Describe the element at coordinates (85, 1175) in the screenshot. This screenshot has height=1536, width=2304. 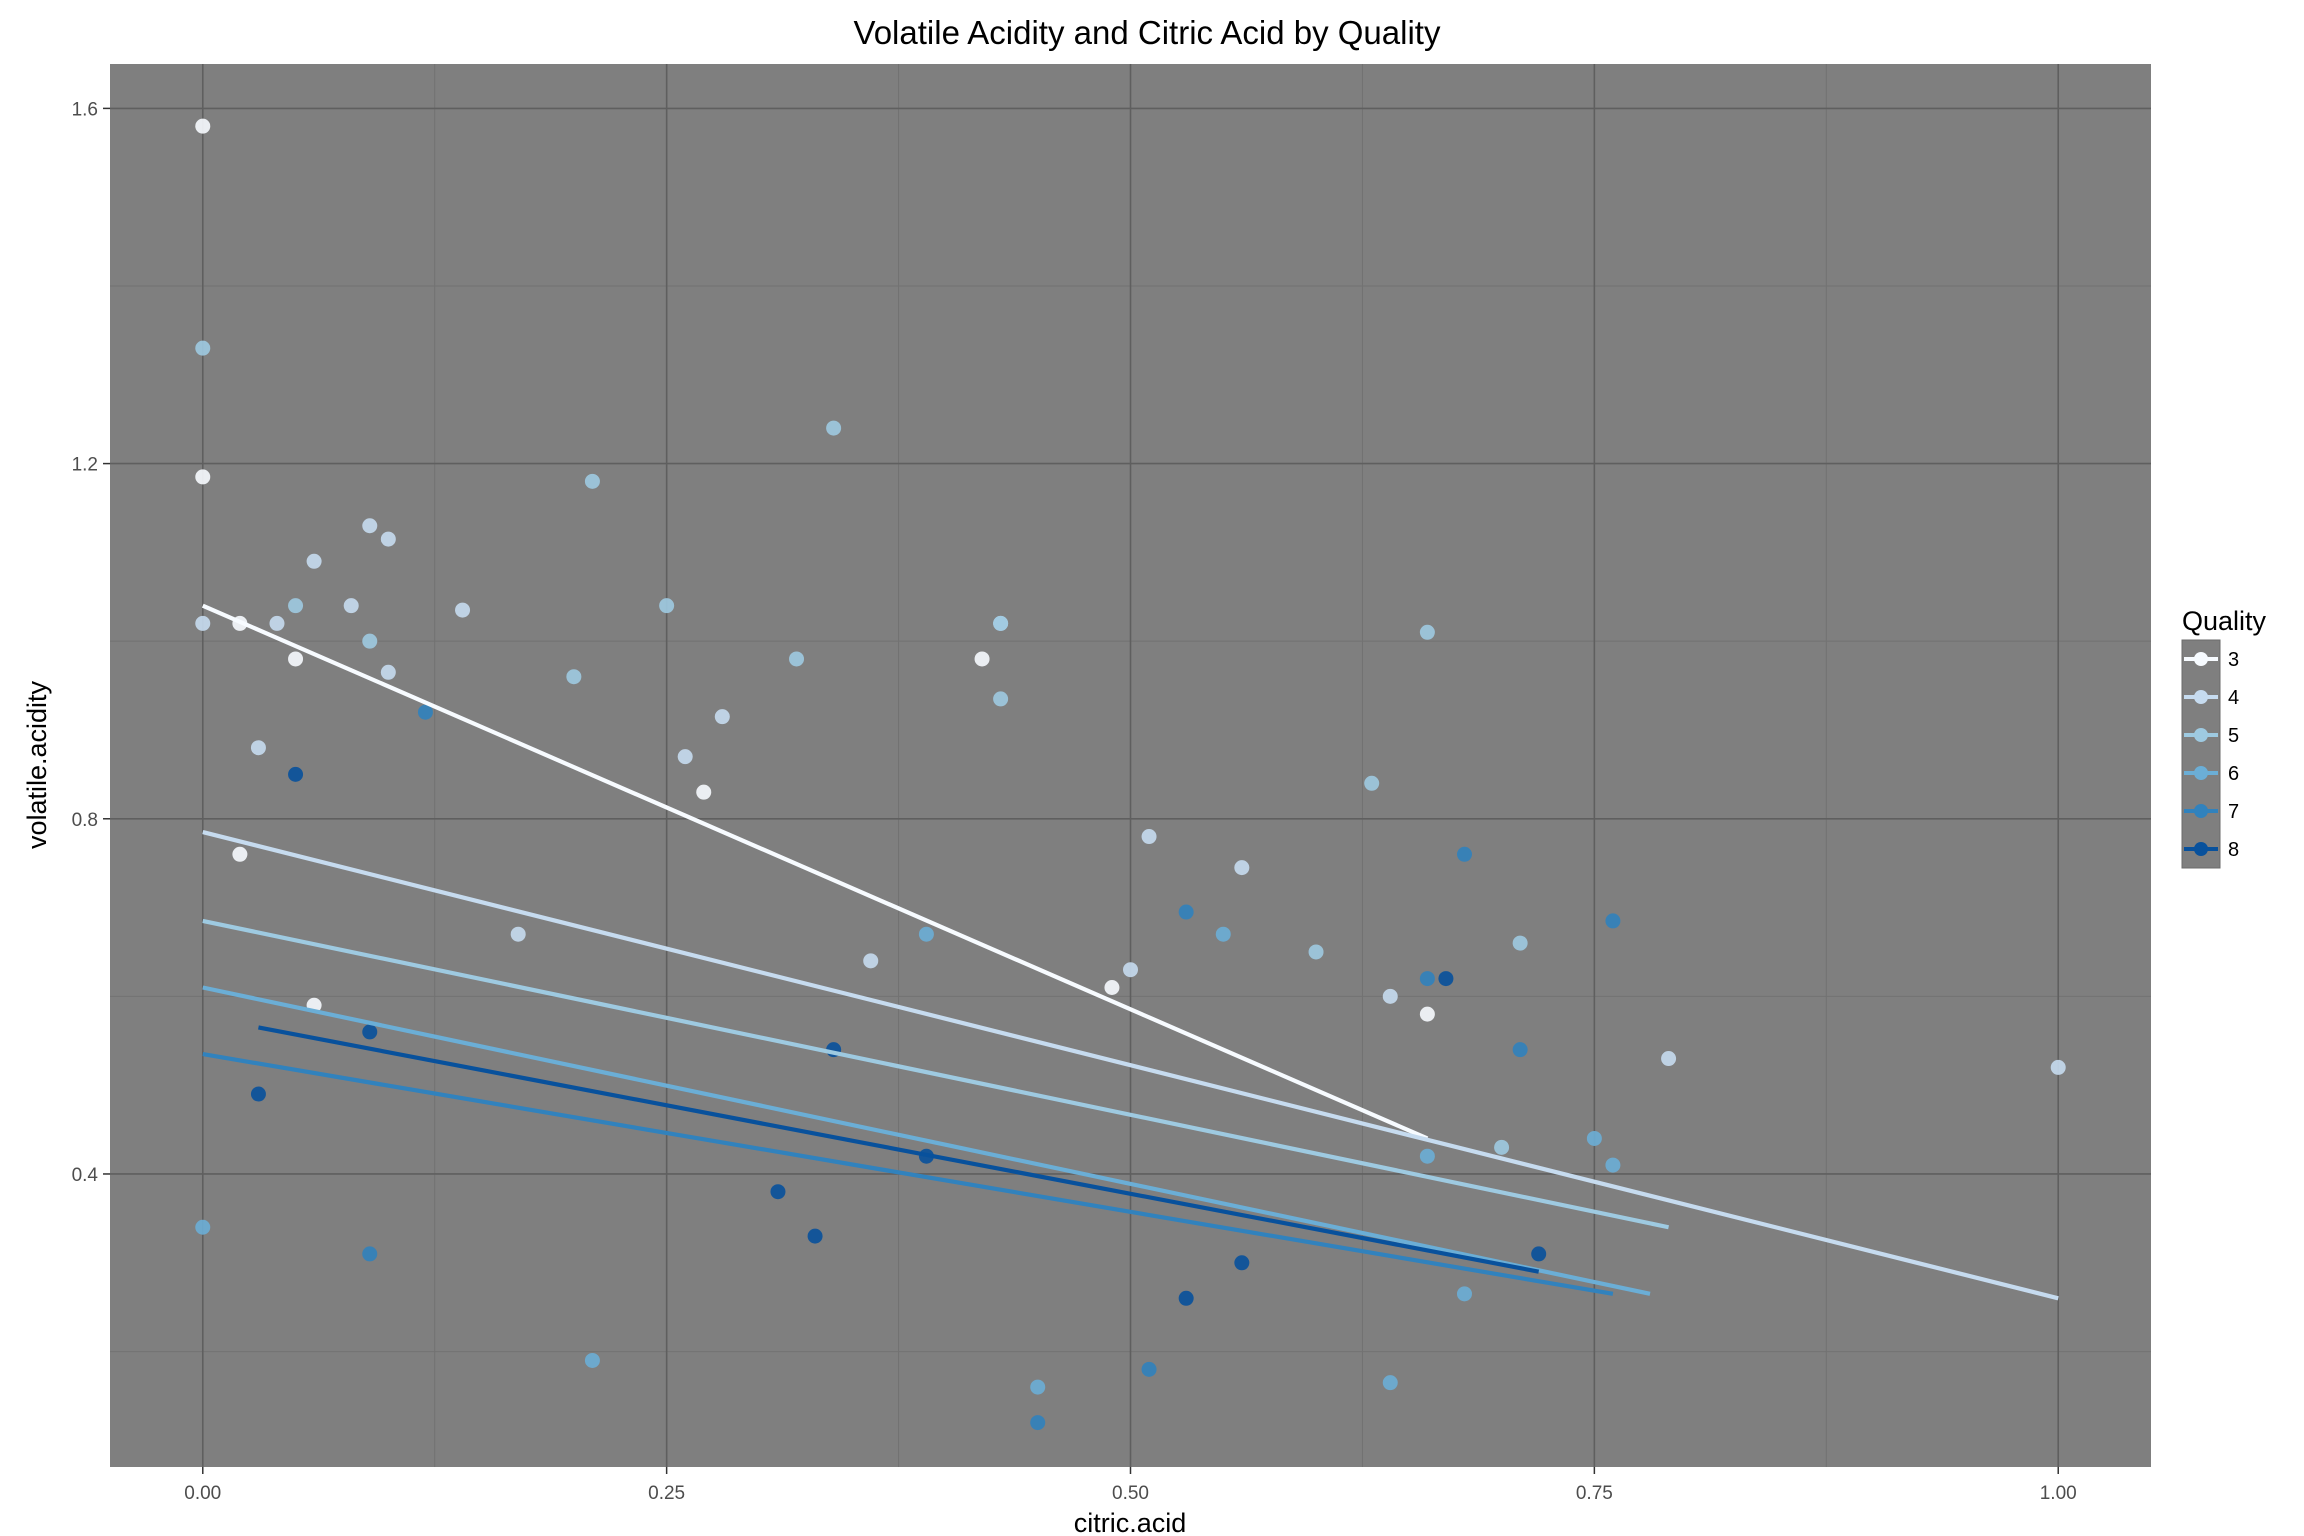
I see `y-tick-label: 0.4` at that location.